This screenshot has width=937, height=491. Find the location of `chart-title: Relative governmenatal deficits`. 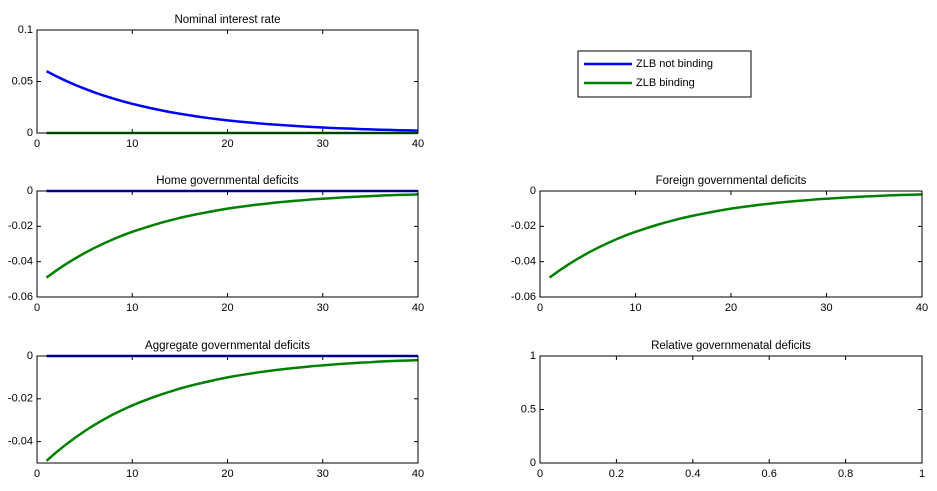

chart-title: Relative governmenatal deficits is located at coordinates (731, 346).